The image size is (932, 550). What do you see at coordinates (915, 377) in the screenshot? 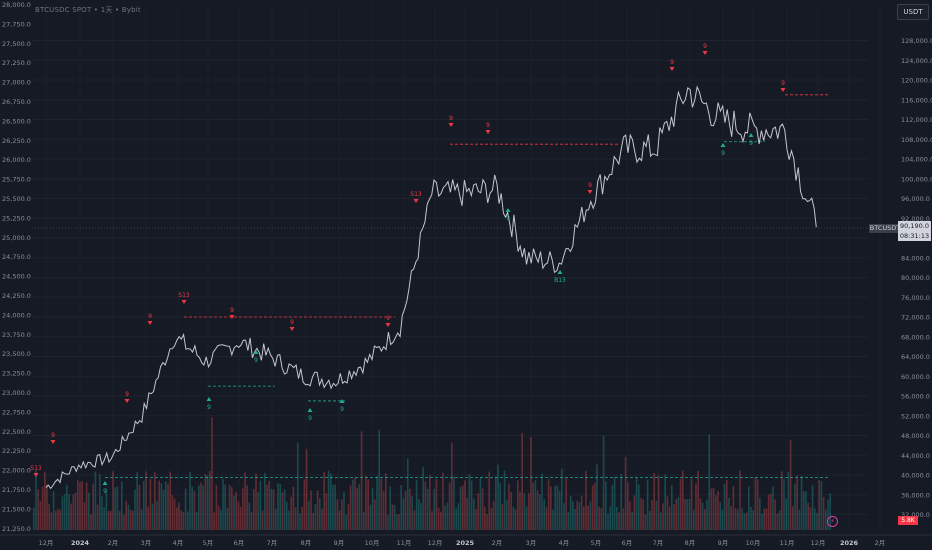
I see `right-axis-label: 60,000.0` at bounding box center [915, 377].